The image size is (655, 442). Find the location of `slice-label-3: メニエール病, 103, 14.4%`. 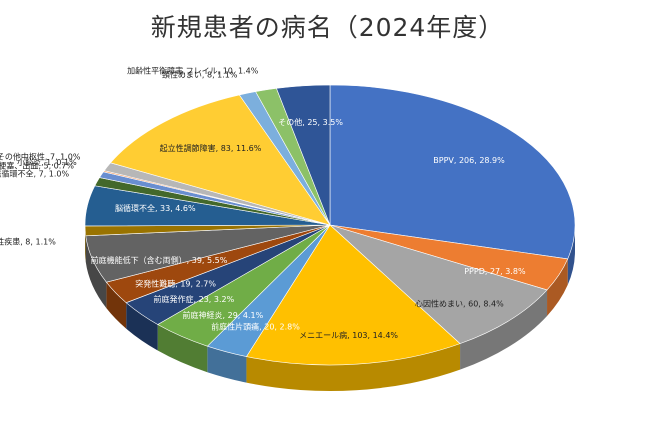

slice-label-3: メニエール病, 103, 14.4% is located at coordinates (348, 335).